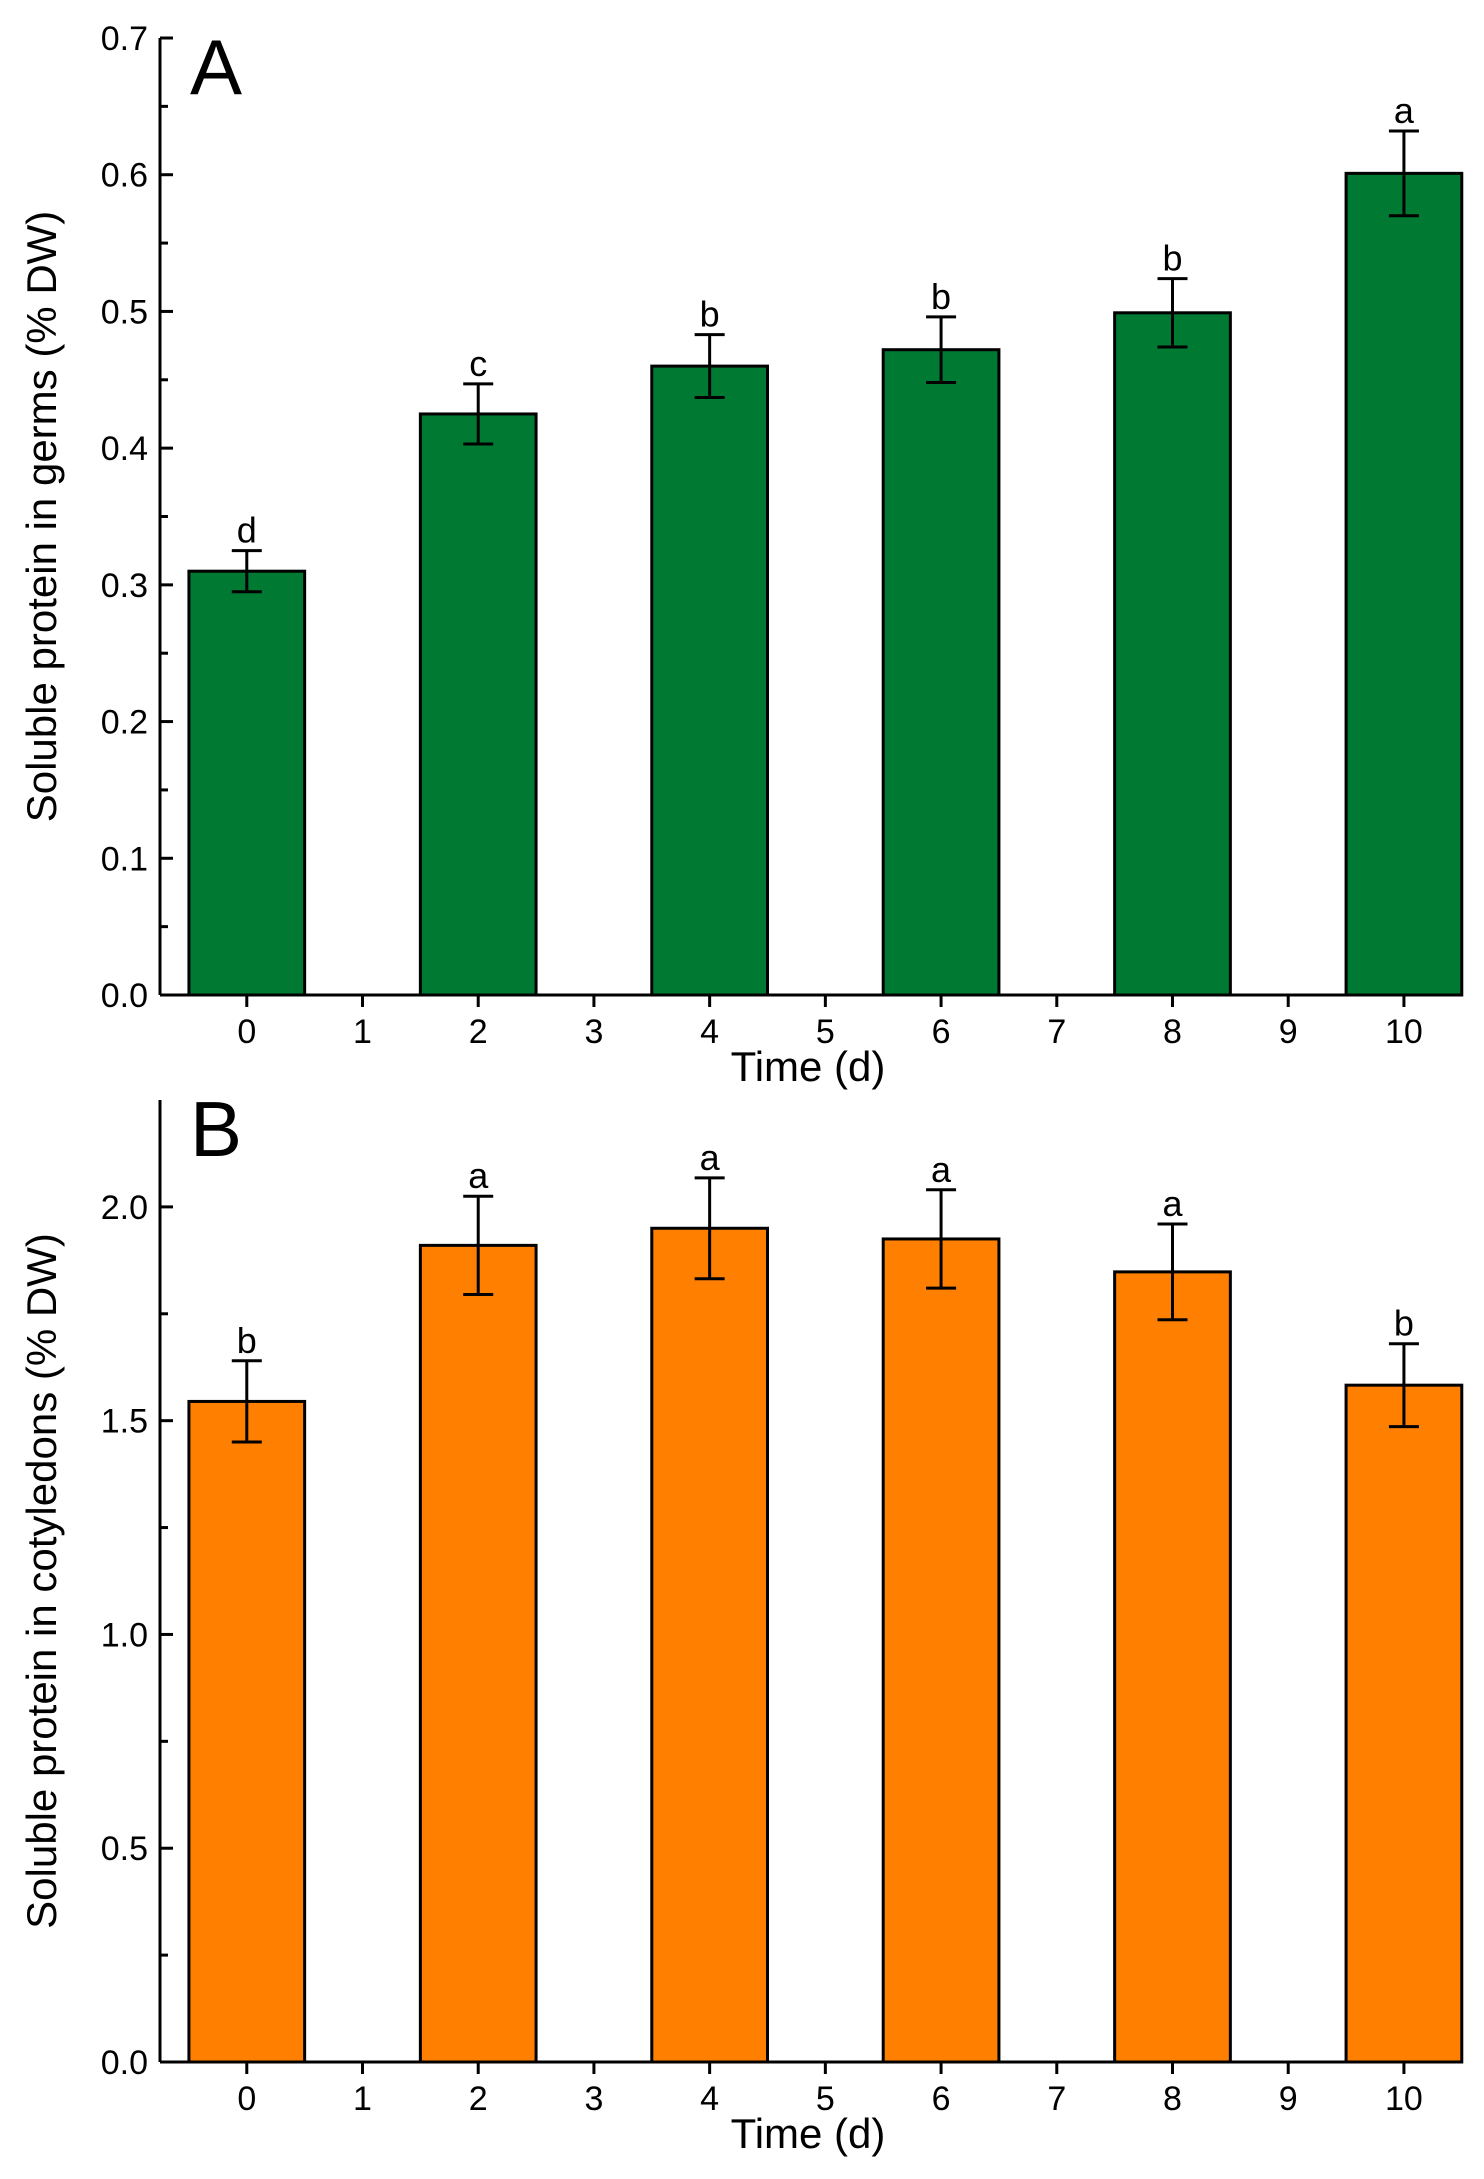  What do you see at coordinates (124, 1422) in the screenshot?
I see `panel-b-y-tick-label: 1.5` at bounding box center [124, 1422].